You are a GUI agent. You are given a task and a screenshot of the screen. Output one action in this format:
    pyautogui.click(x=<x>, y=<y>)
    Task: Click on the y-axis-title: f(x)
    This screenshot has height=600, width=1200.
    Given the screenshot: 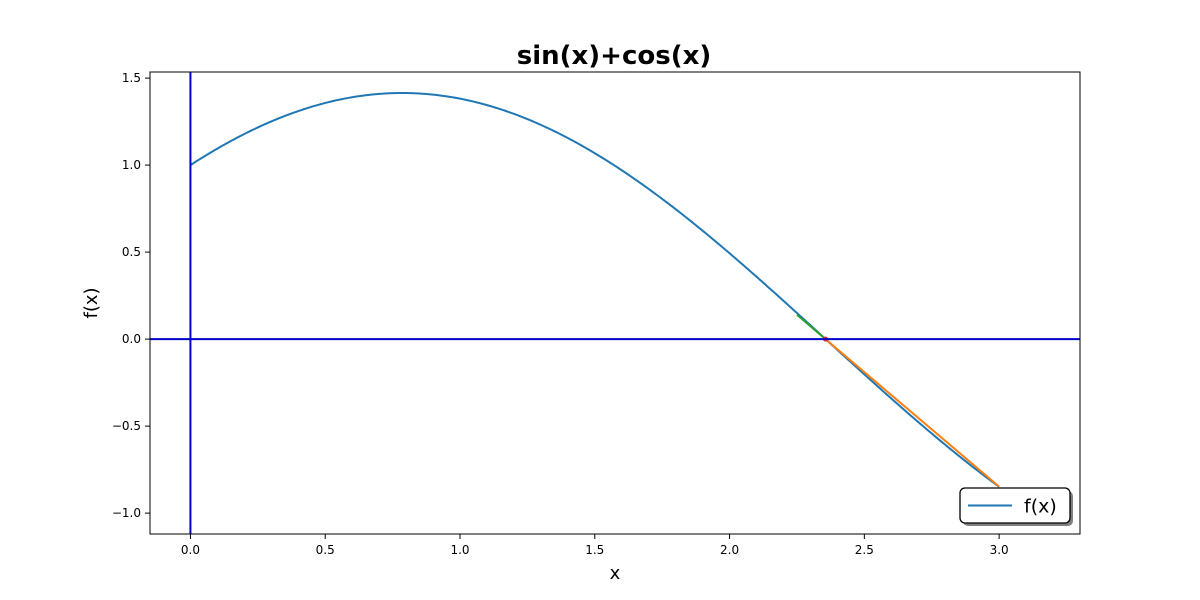 What is the action you would take?
    pyautogui.click(x=91, y=302)
    